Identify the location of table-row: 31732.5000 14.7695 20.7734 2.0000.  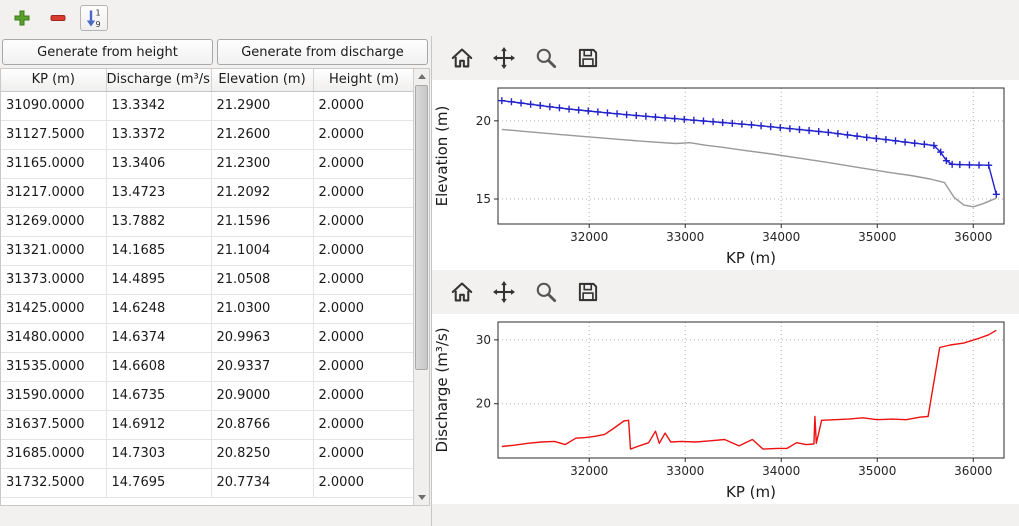
(208, 483).